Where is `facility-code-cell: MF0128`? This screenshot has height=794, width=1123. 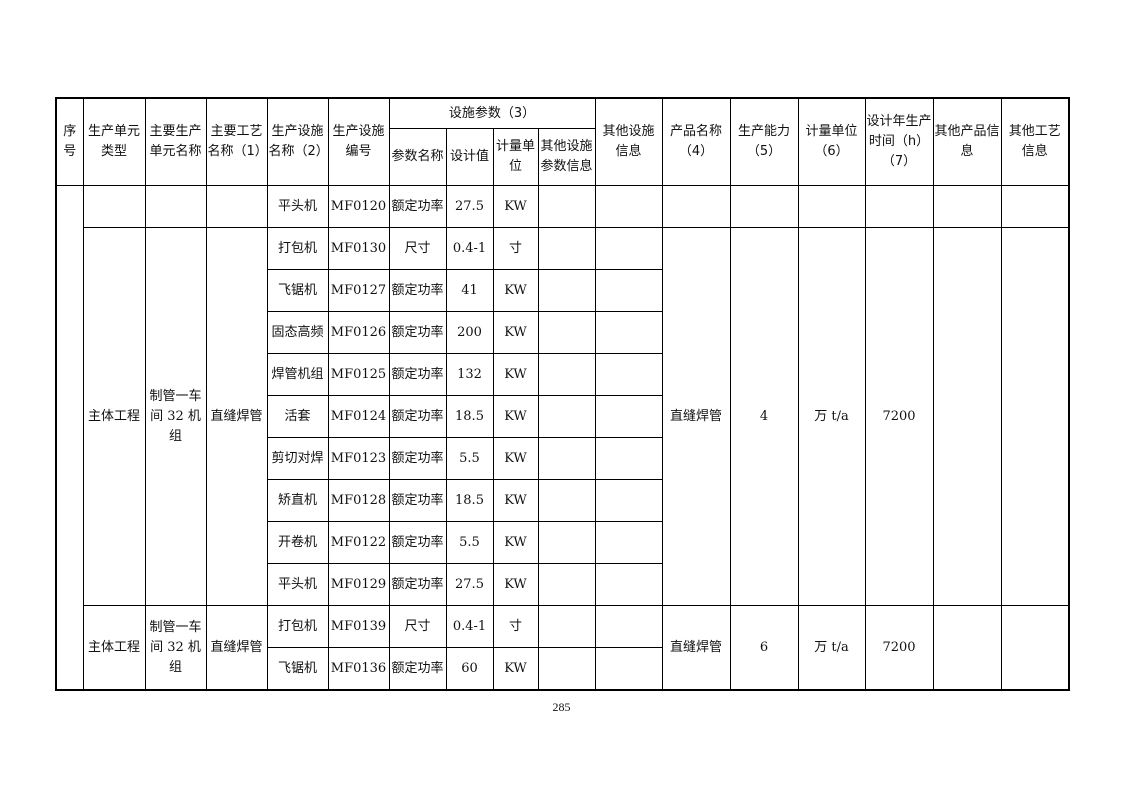
facility-code-cell: MF0128 is located at coordinates (358, 500).